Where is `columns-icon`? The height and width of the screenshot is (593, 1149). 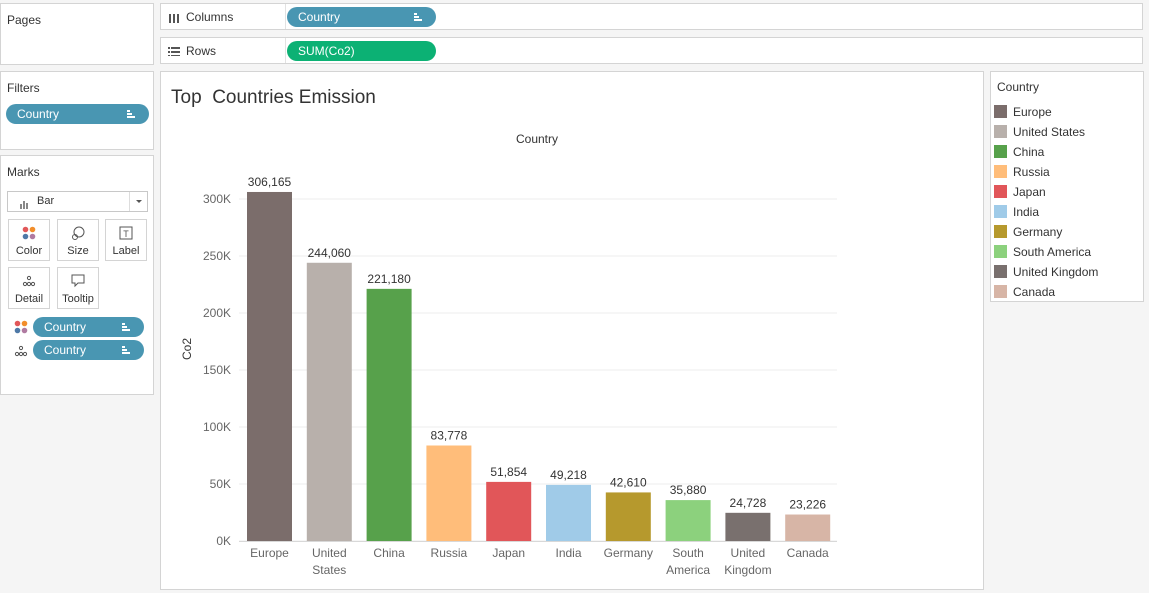 columns-icon is located at coordinates (174, 17).